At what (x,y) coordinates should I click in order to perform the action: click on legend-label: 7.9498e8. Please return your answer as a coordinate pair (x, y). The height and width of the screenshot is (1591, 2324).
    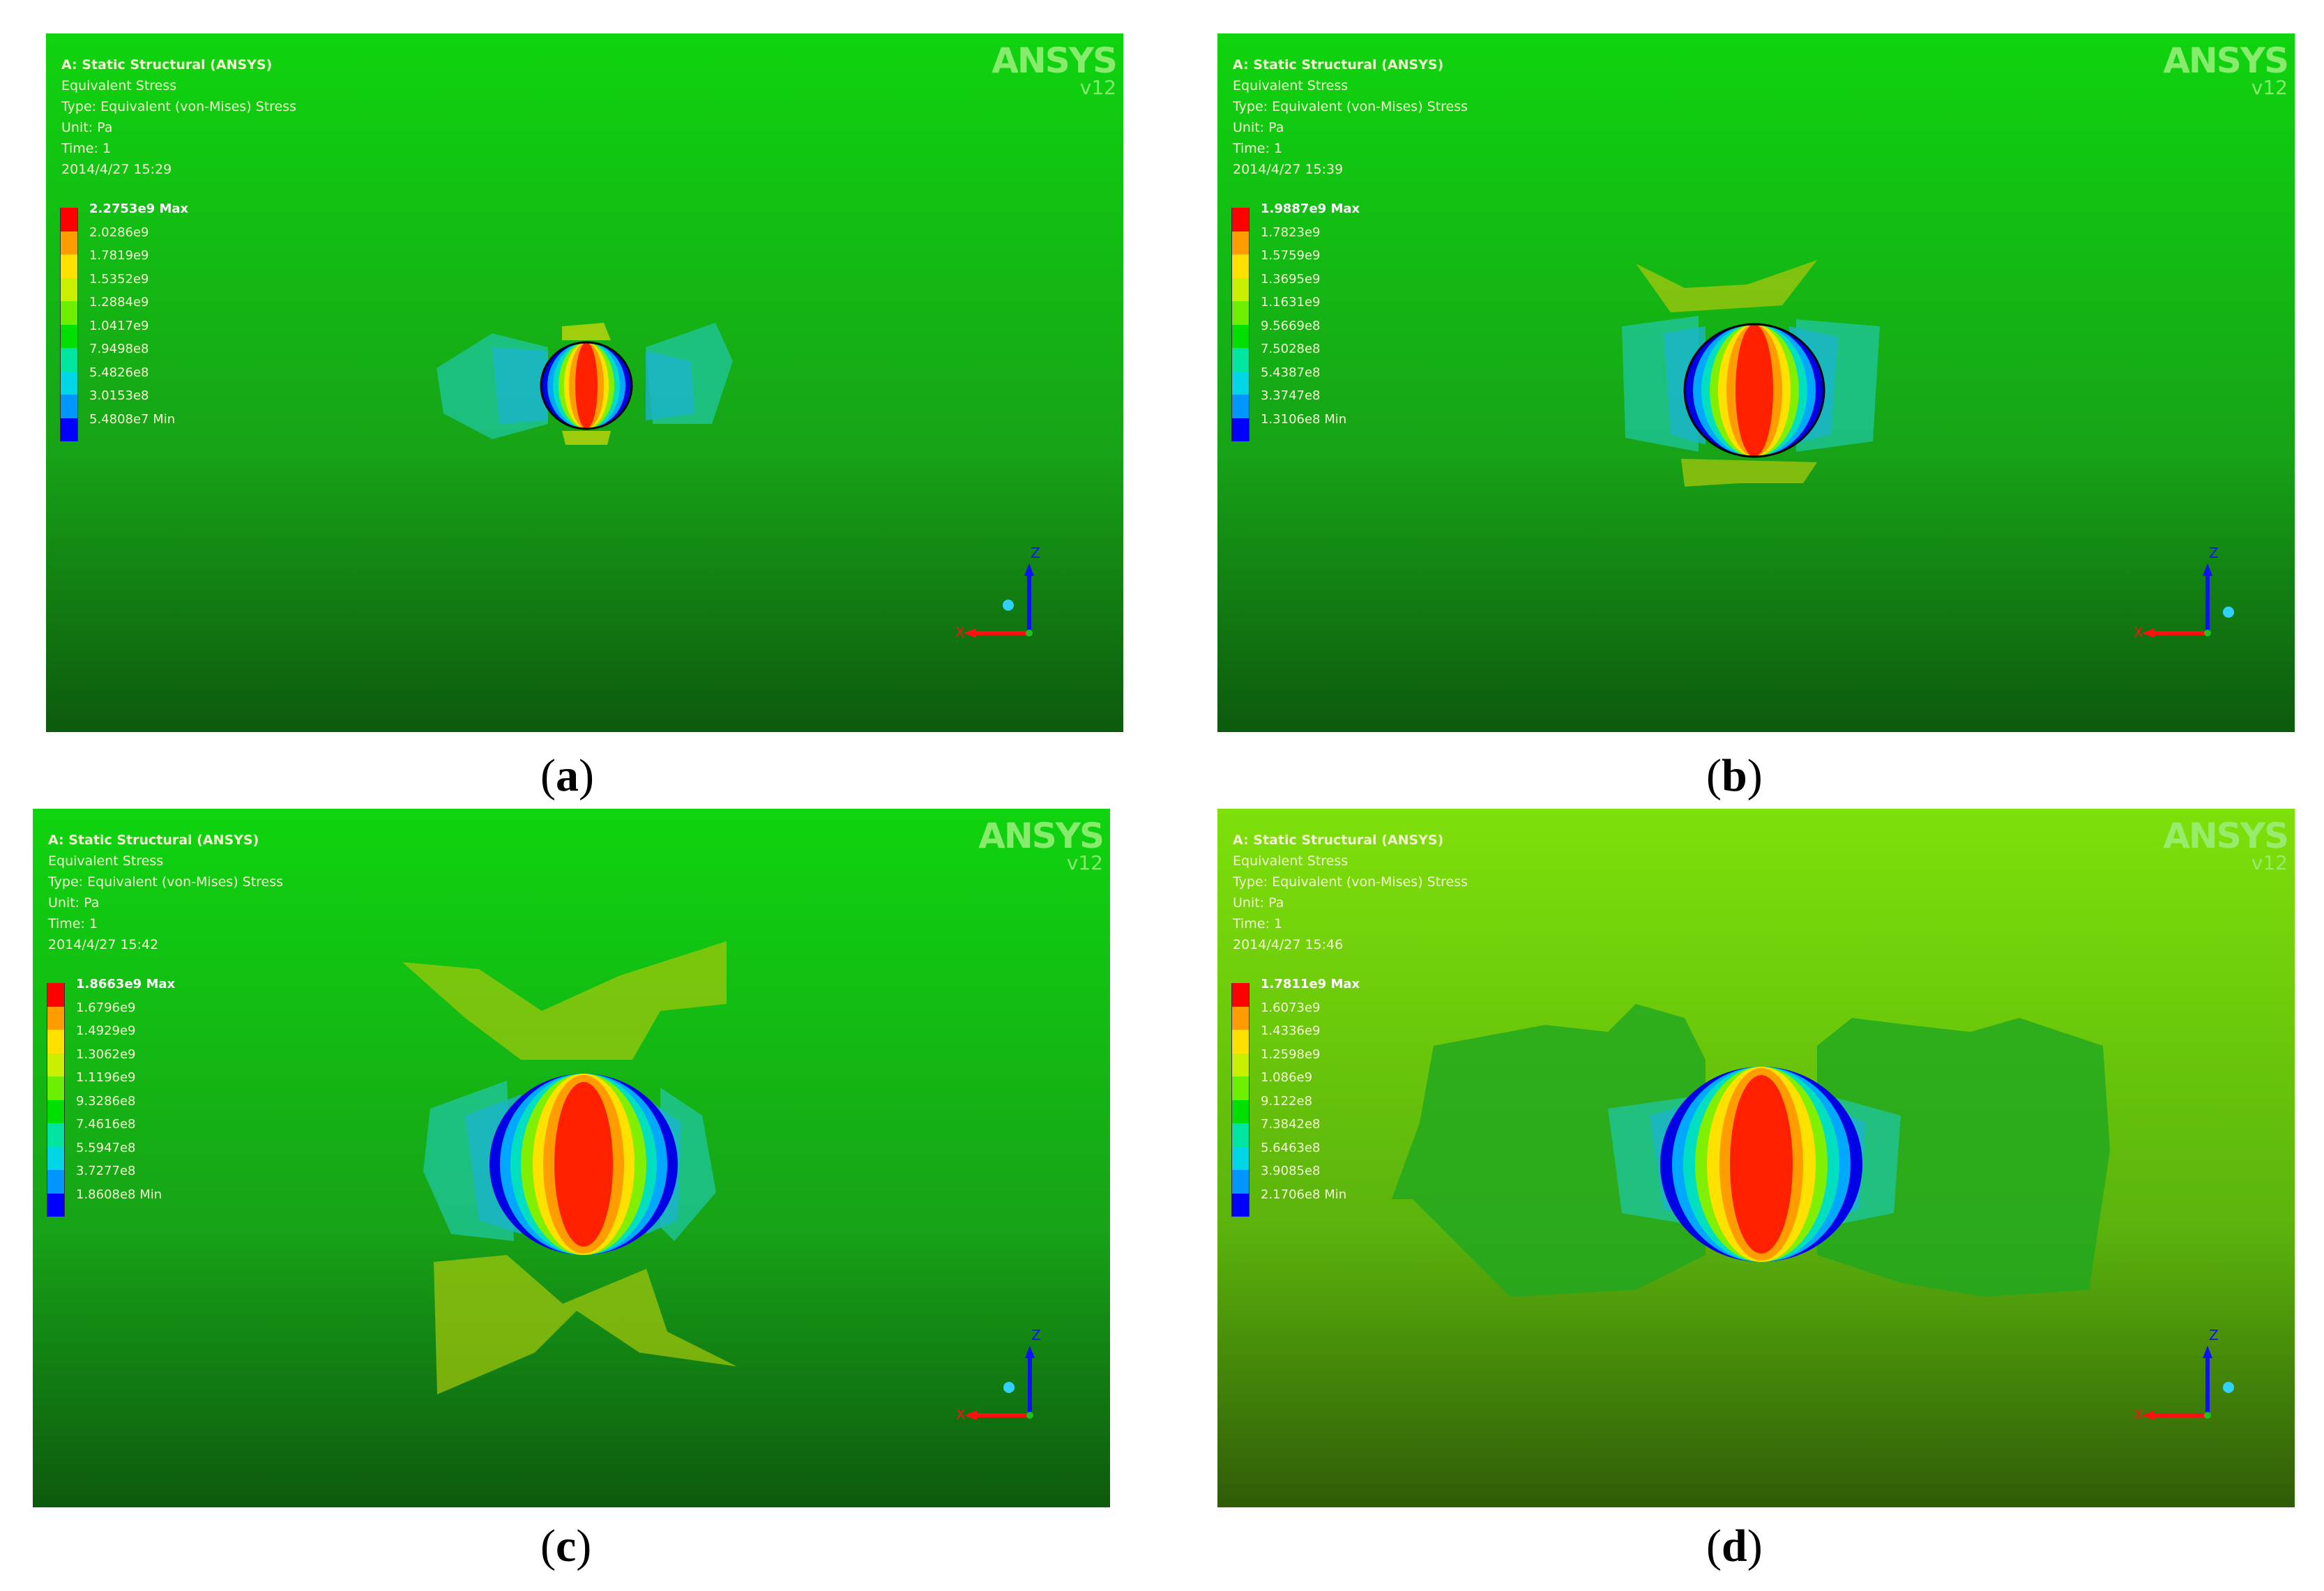
    Looking at the image, I should click on (119, 349).